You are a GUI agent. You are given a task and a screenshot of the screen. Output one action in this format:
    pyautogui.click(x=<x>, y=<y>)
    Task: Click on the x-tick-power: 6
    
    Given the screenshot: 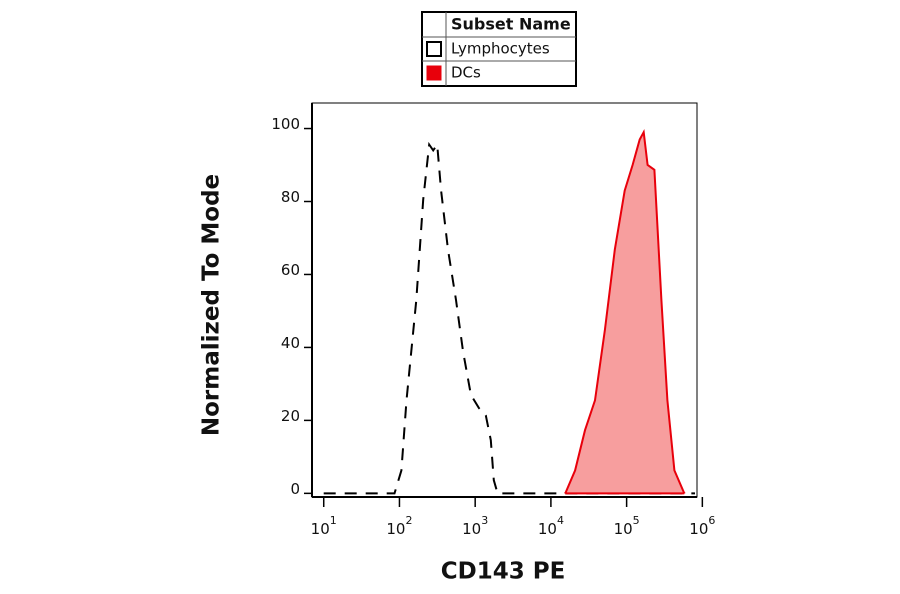 What is the action you would take?
    pyautogui.click(x=711, y=520)
    